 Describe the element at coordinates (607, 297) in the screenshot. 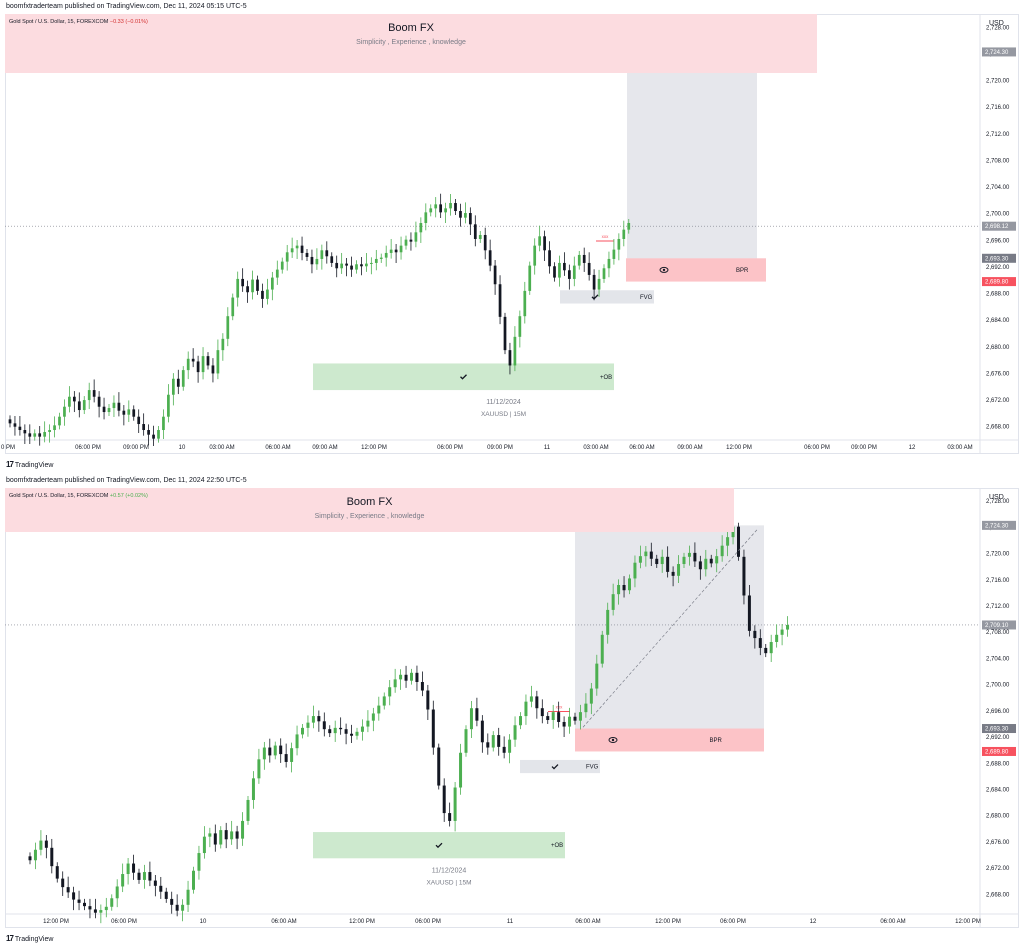

I see `fvg-zone` at that location.